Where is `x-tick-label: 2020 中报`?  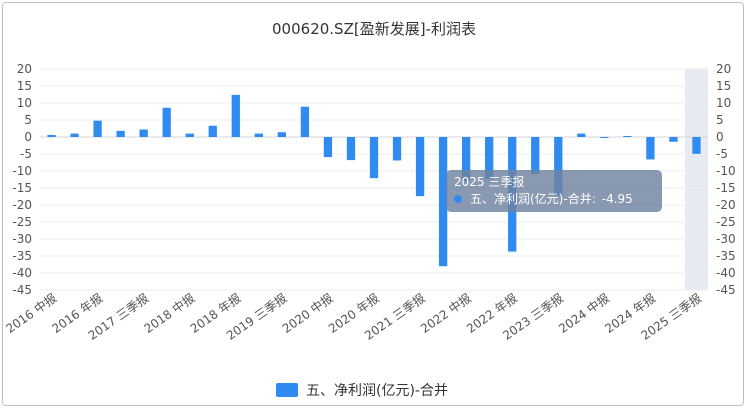
x-tick-label: 2020 中报 is located at coordinates (307, 313).